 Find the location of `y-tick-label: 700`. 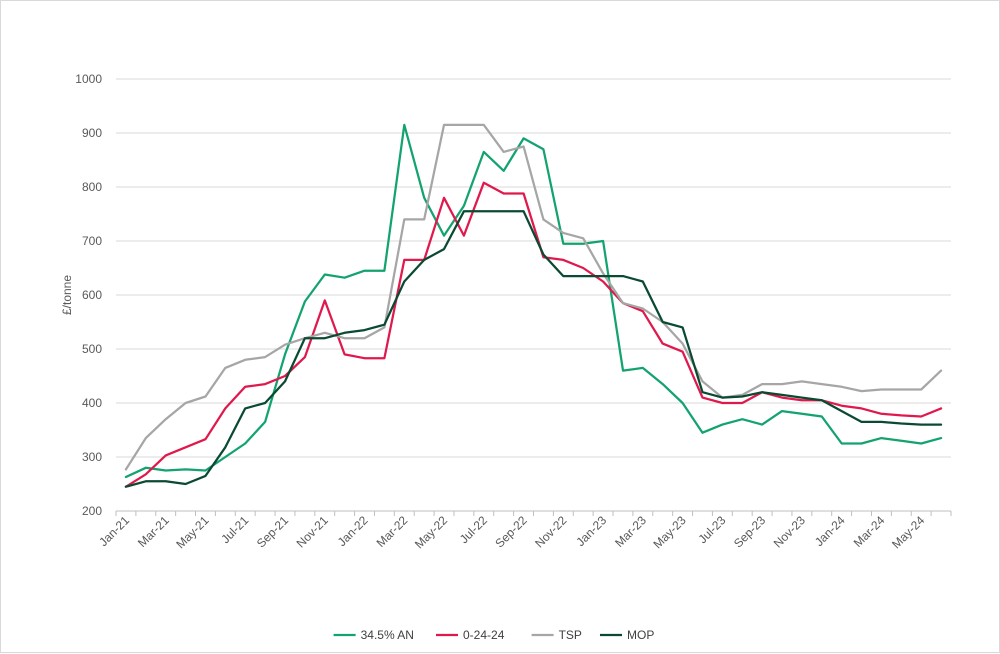

y-tick-label: 700 is located at coordinates (92, 241).